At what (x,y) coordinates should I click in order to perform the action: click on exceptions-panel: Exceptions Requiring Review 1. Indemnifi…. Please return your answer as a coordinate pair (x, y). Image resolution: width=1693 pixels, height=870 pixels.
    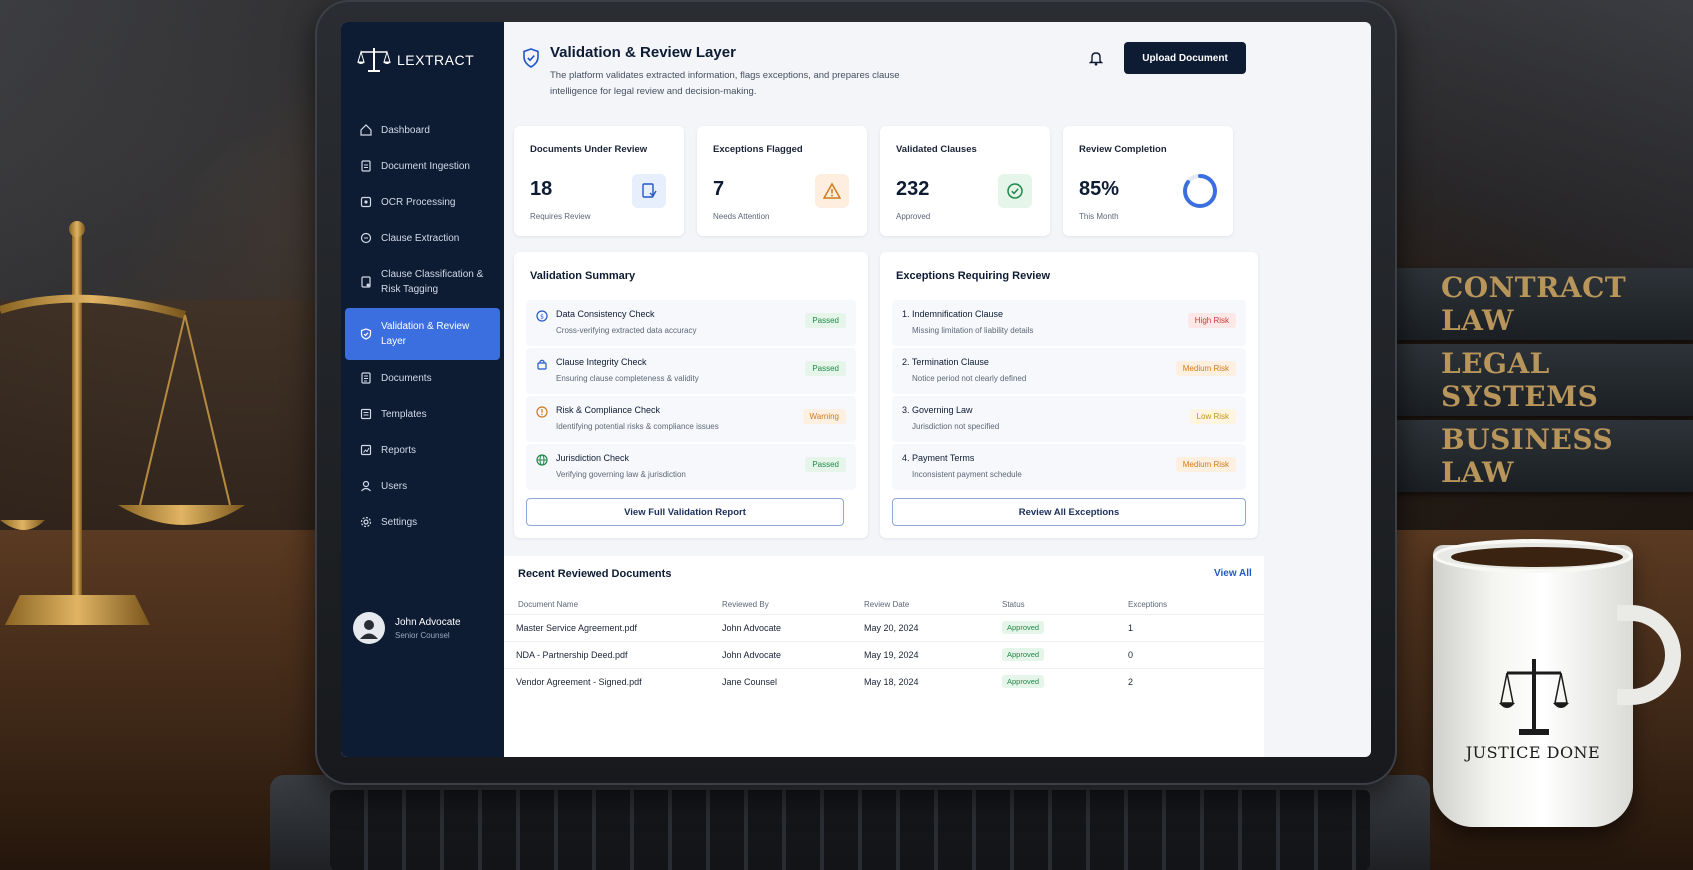
    Looking at the image, I should click on (1069, 395).